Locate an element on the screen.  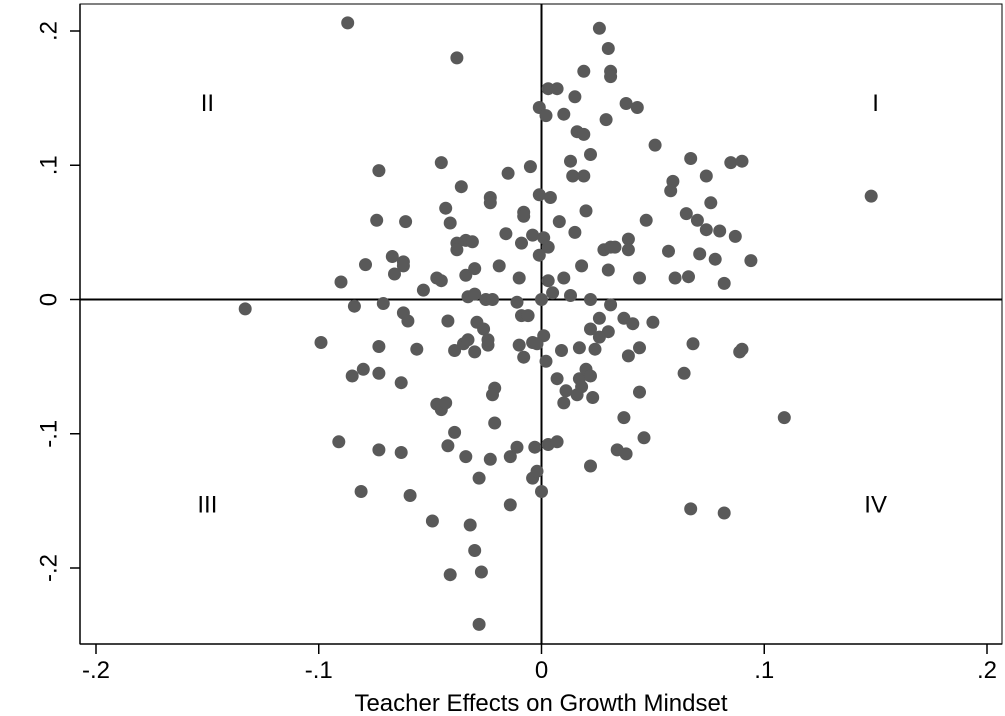
x-tick-label: 0 is located at coordinates (541, 670).